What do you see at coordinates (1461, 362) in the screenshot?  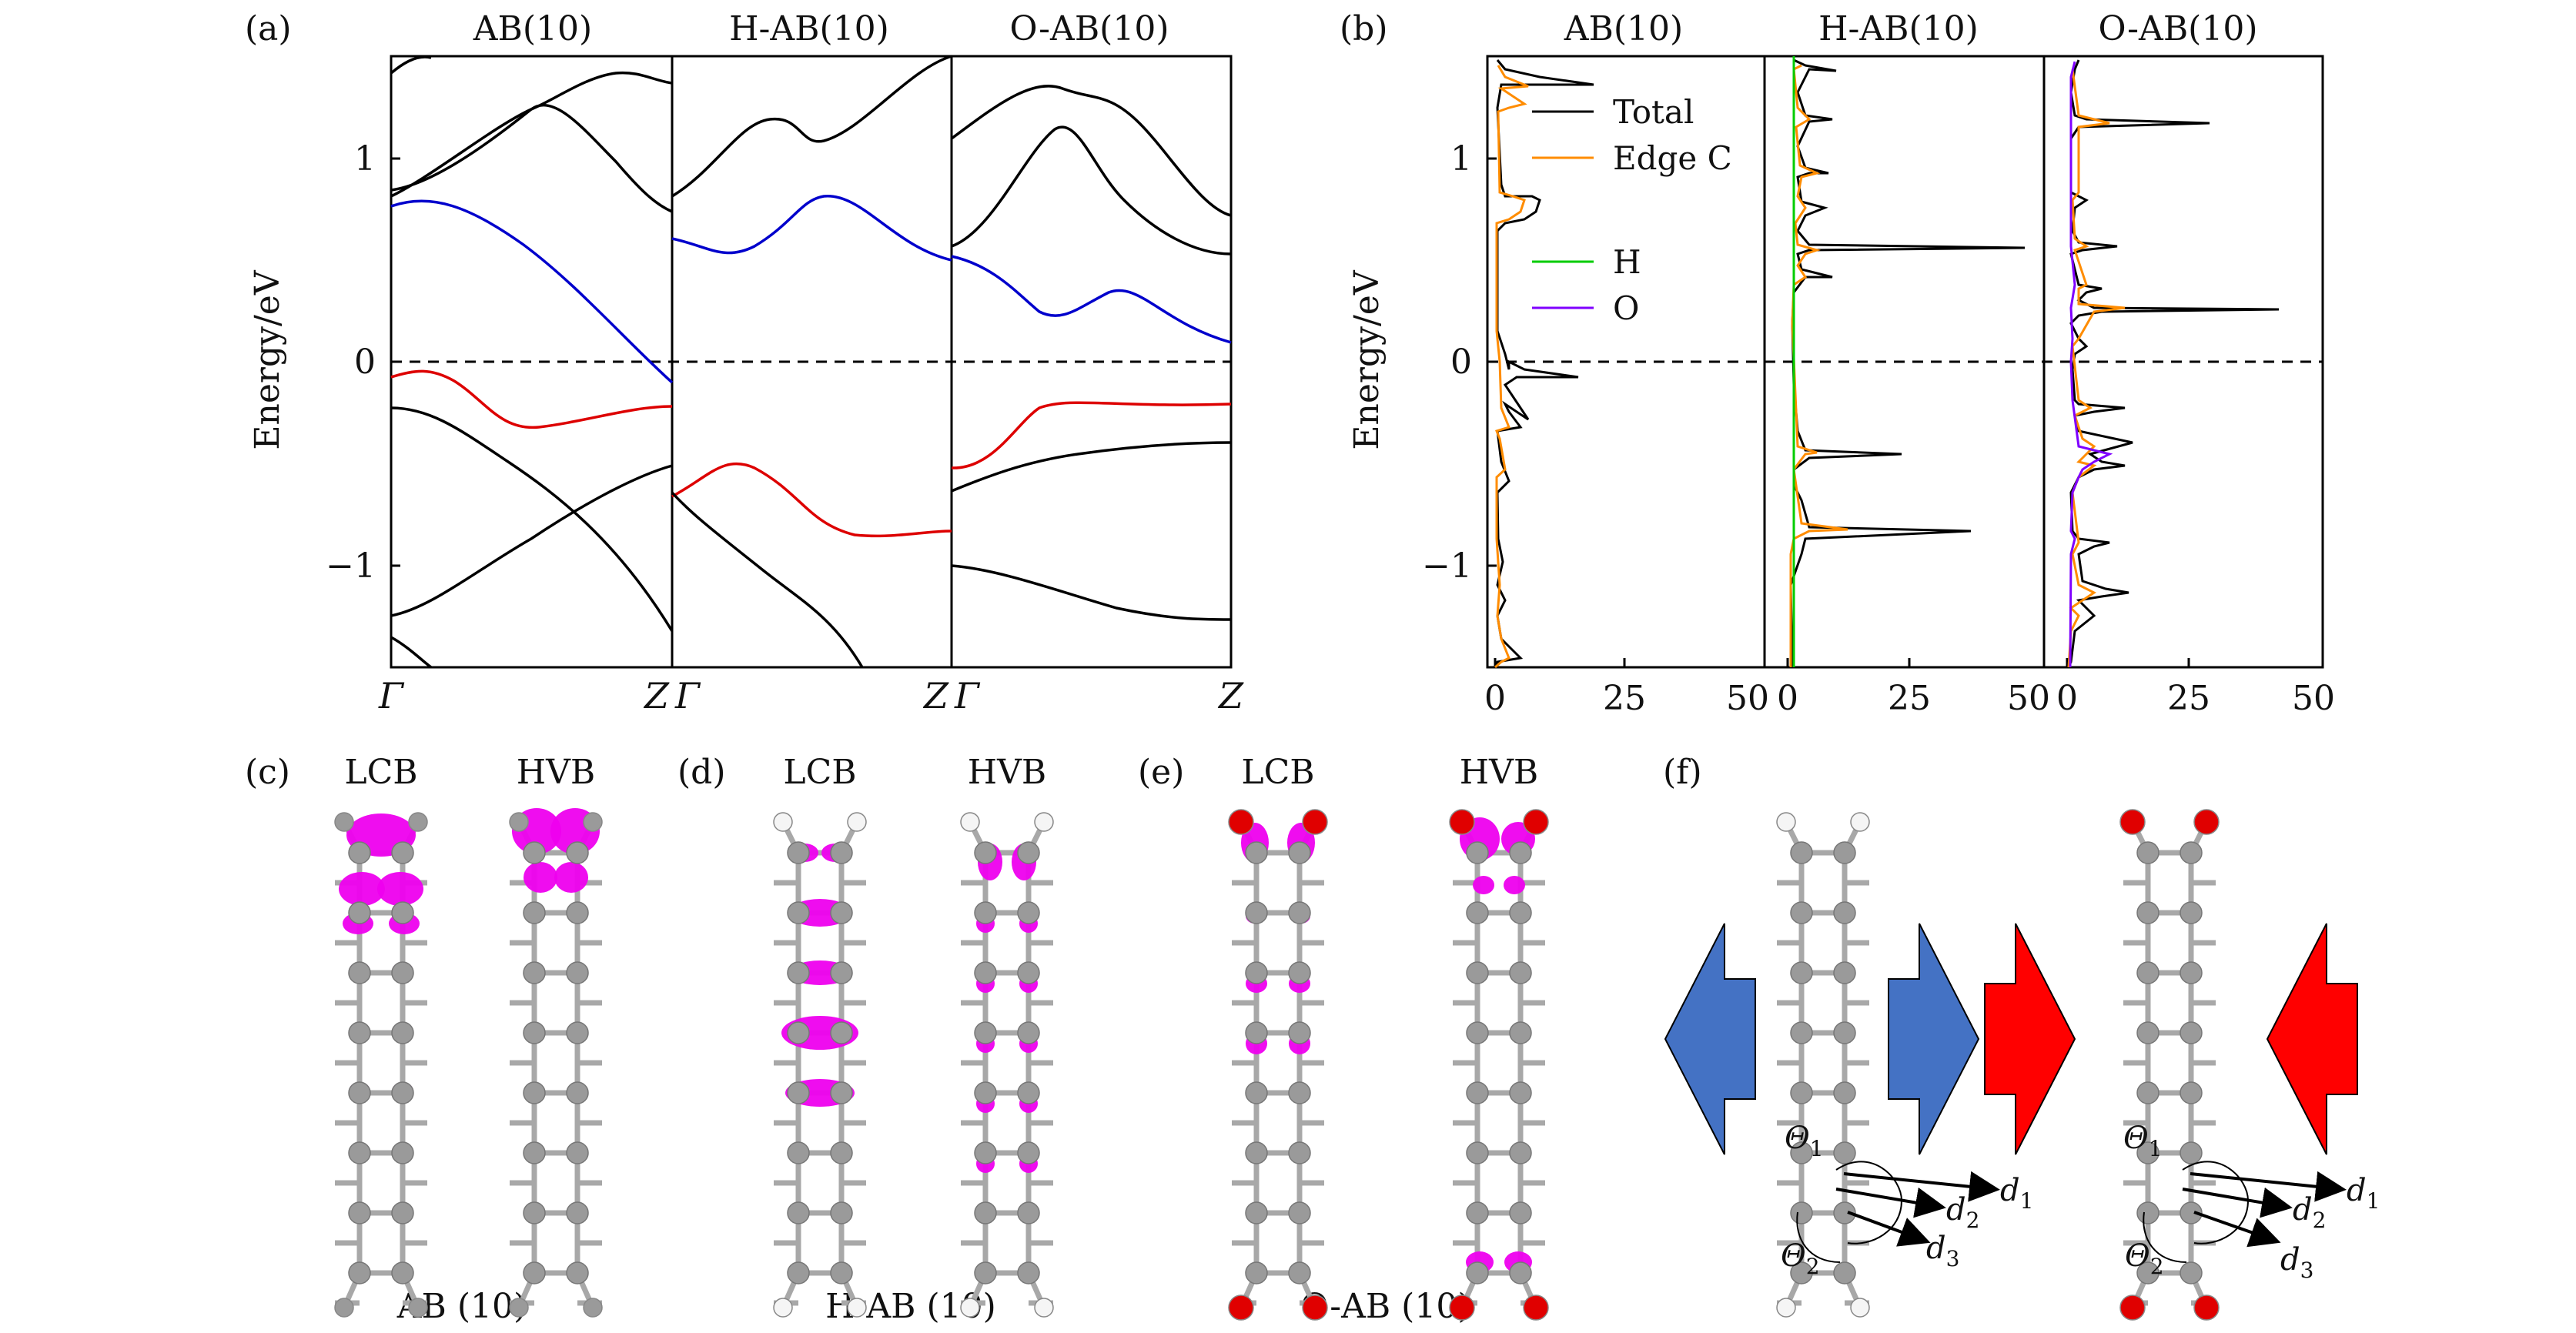 I see `panel-b-ytick-0: 0` at bounding box center [1461, 362].